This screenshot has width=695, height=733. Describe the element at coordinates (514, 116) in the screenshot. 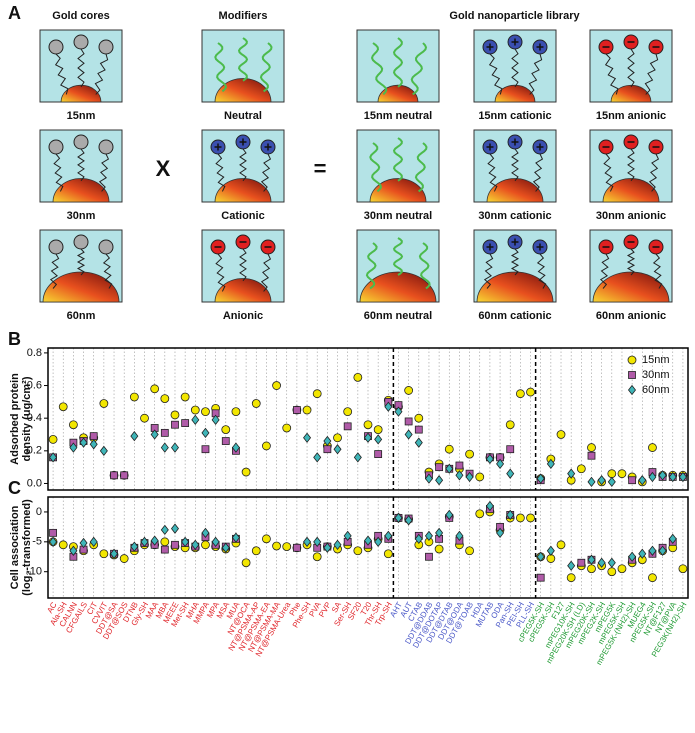

I see `box-label: 15nm cationic` at that location.